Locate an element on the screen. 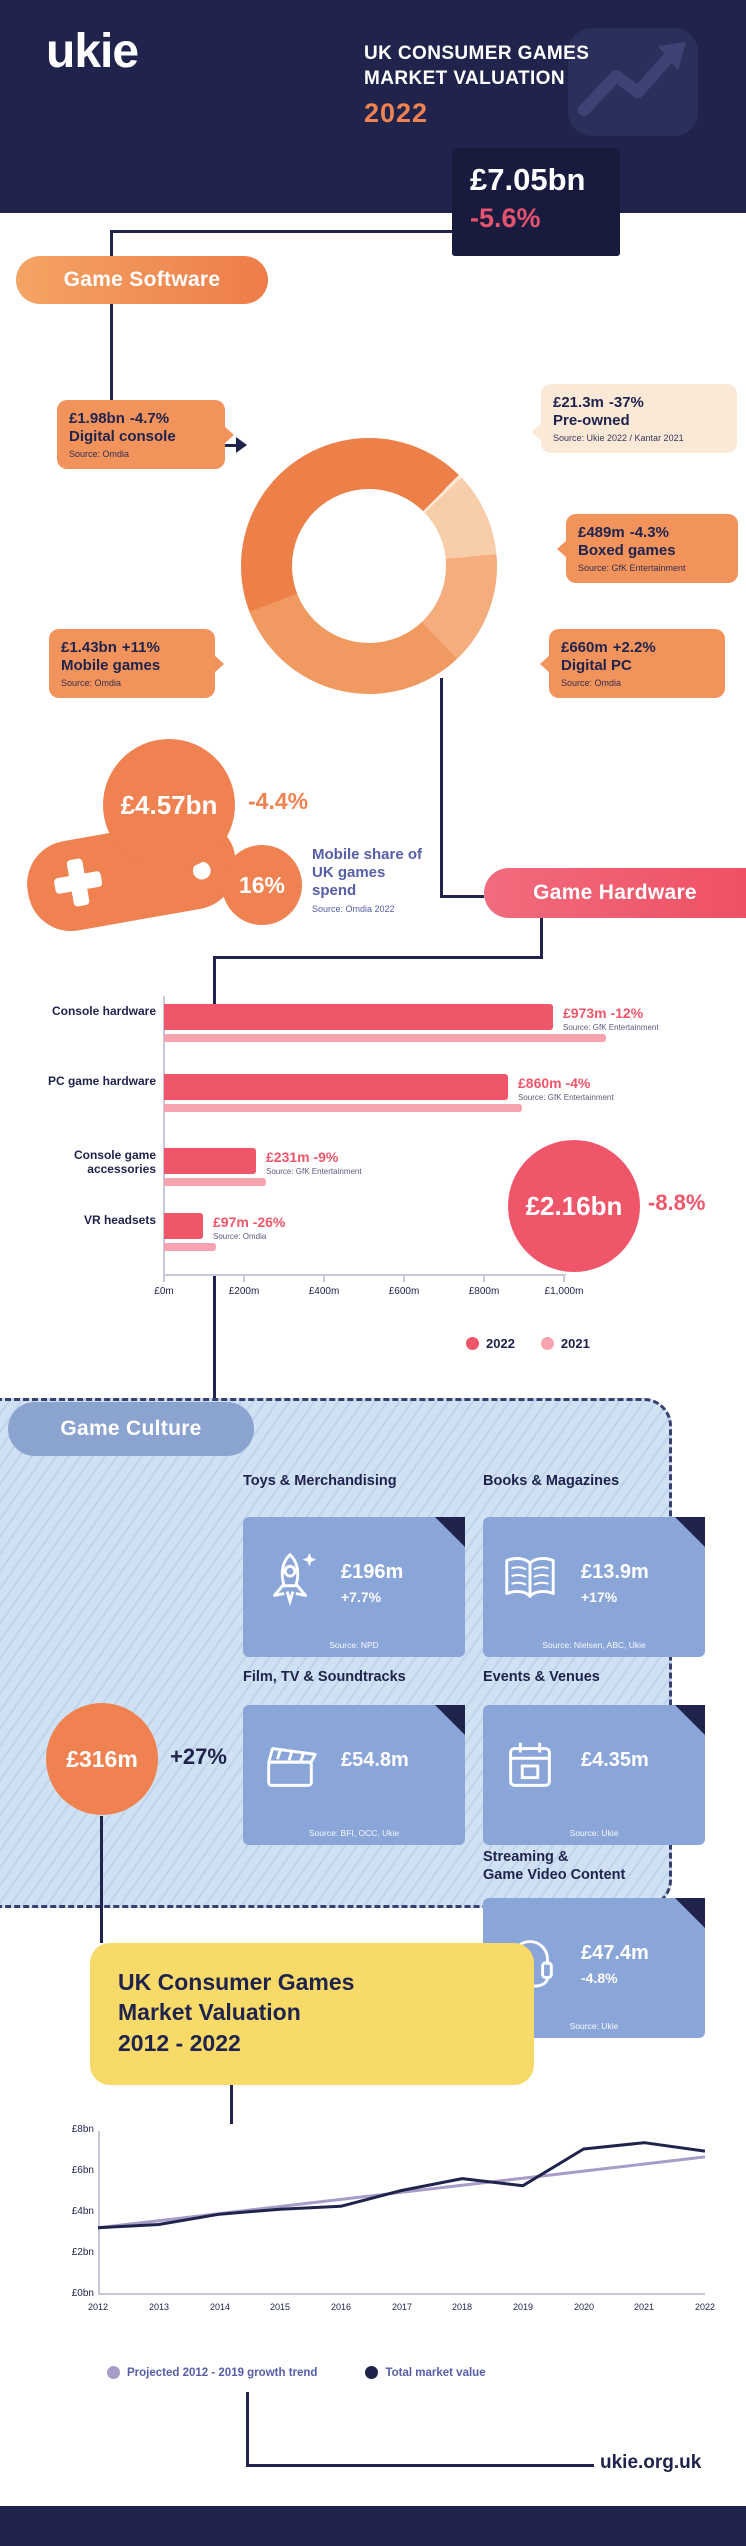  total-market-value: £7.05bn is located at coordinates (528, 179).